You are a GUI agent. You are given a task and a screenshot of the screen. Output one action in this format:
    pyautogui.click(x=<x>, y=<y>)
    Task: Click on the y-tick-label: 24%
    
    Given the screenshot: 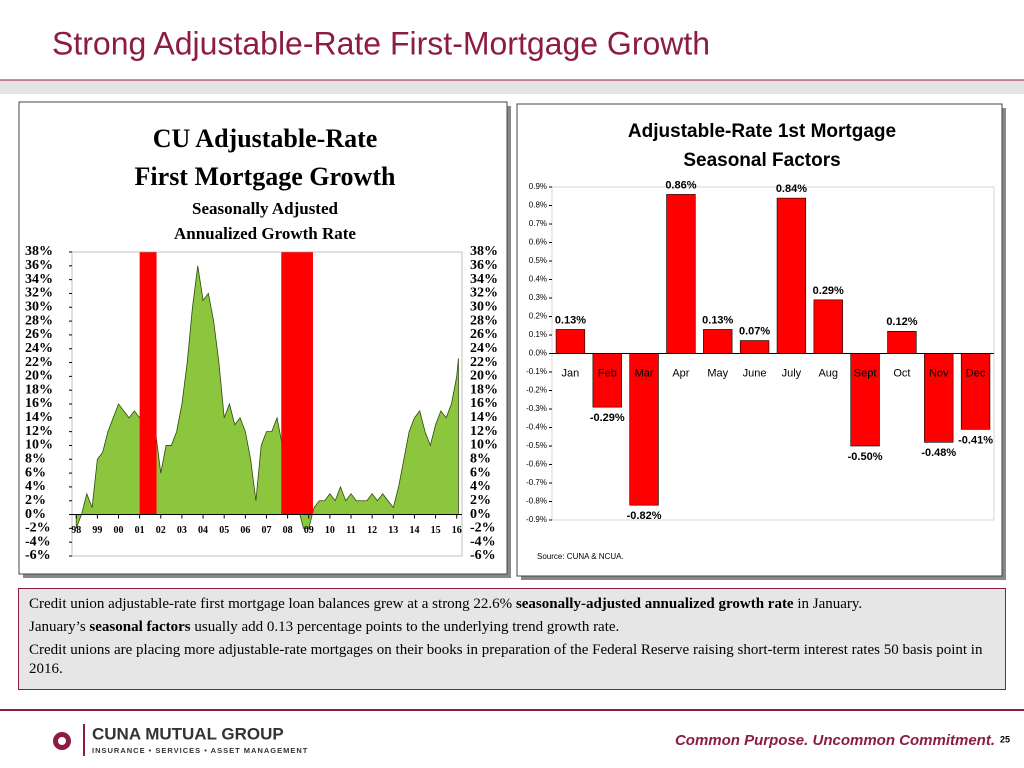 What is the action you would take?
    pyautogui.click(x=39, y=348)
    